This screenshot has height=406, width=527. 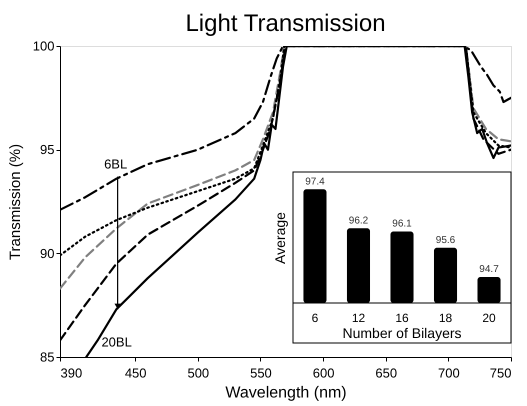 What do you see at coordinates (71, 373) in the screenshot?
I see `x-tick-label: 390` at bounding box center [71, 373].